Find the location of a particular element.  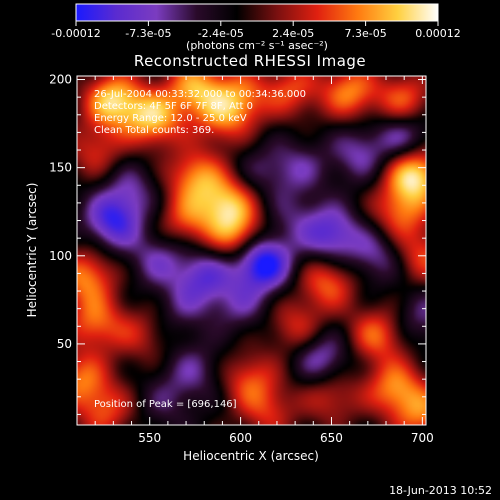

y-tick-label: 100 is located at coordinates (60, 256).